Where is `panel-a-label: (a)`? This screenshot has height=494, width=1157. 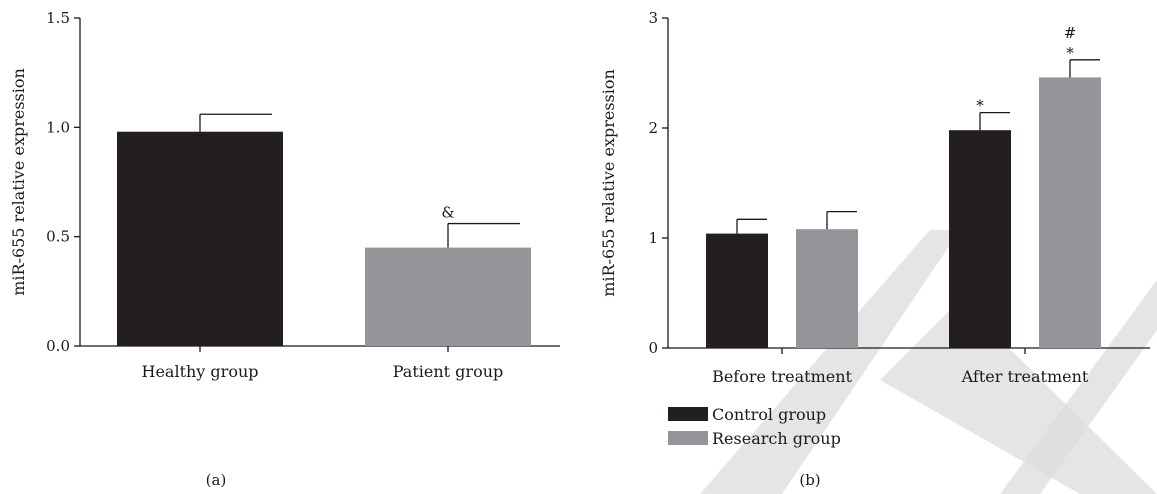
panel-a-label: (a) is located at coordinates (216, 480).